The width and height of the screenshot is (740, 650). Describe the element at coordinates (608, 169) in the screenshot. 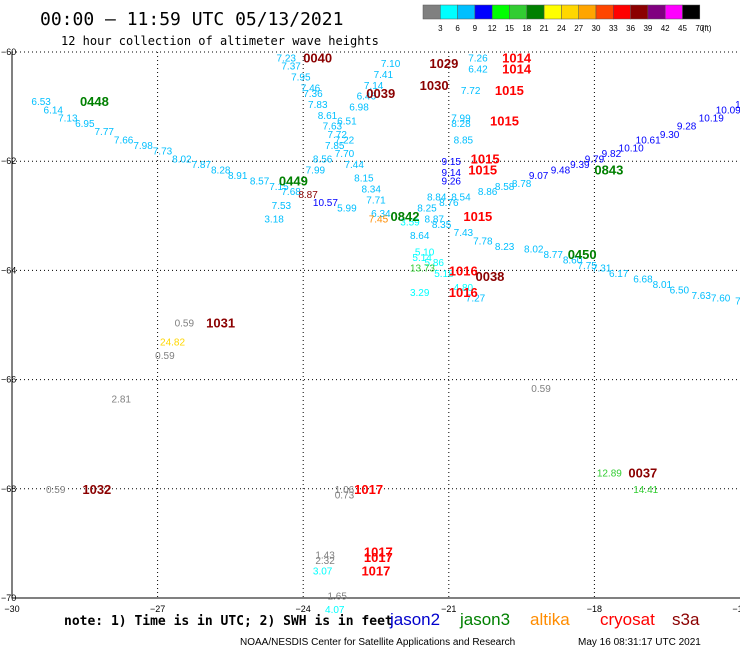

I see `time-label: 0843` at that location.